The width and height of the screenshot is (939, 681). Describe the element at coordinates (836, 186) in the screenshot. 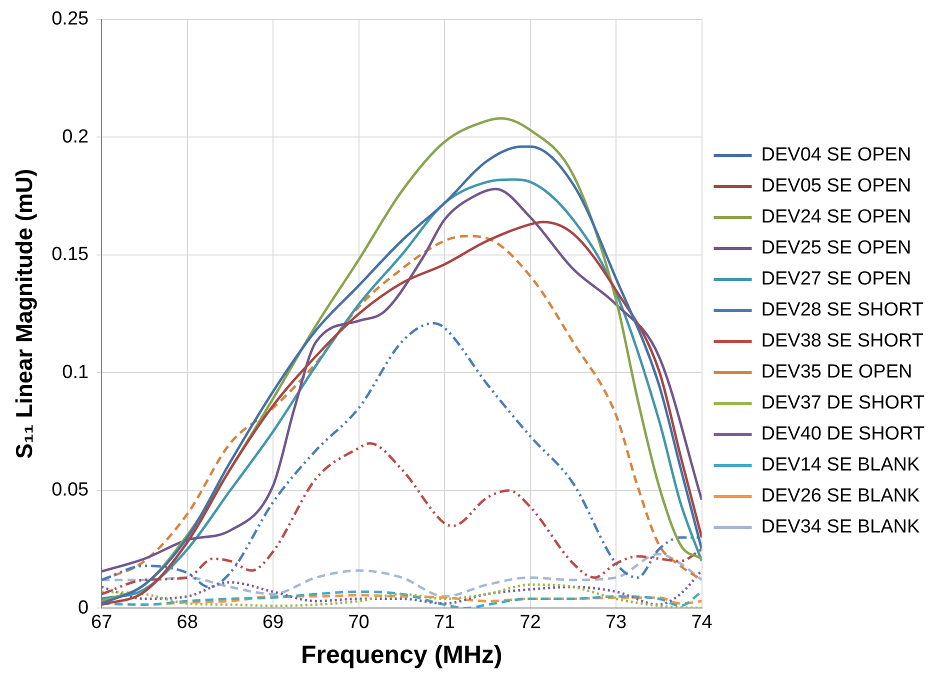

I see `legend-label: DEV05 SE OPEN` at that location.